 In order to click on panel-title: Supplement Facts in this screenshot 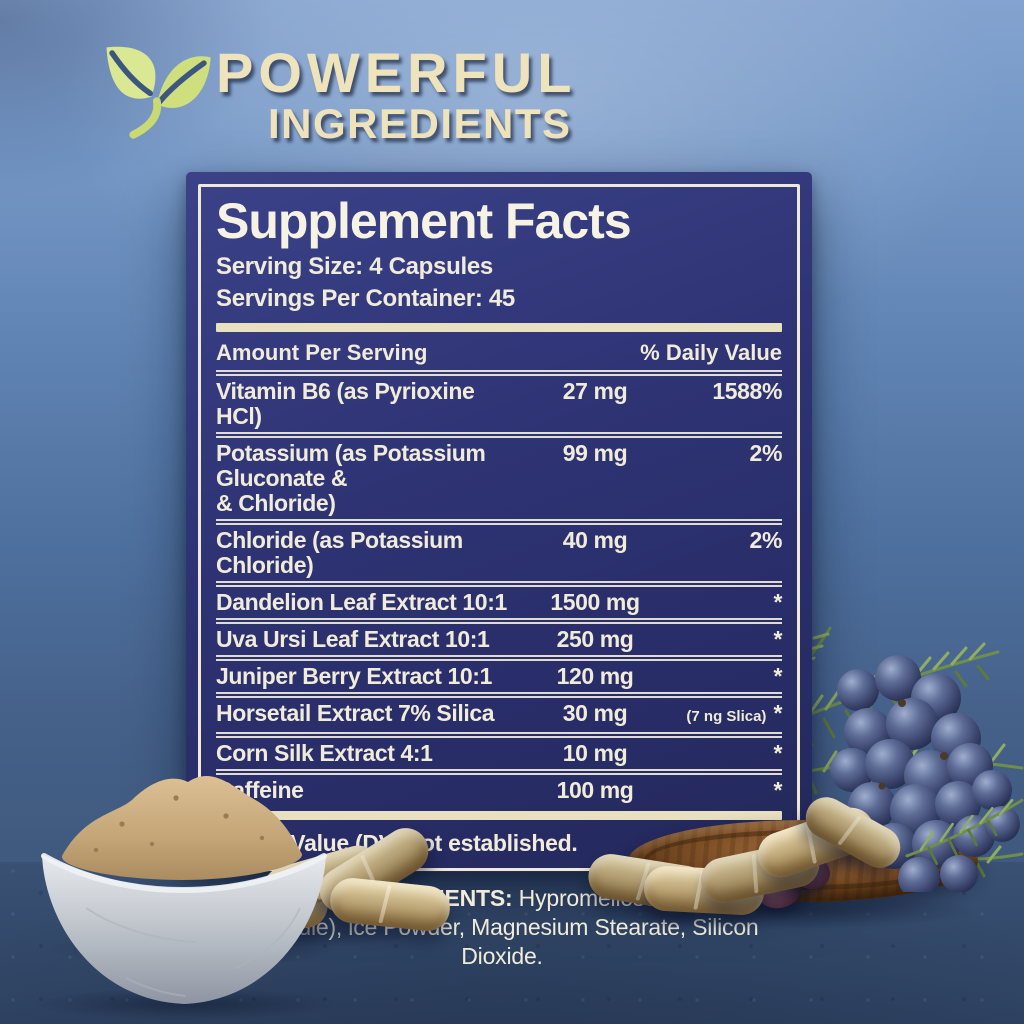, I will do `click(424, 221)`.